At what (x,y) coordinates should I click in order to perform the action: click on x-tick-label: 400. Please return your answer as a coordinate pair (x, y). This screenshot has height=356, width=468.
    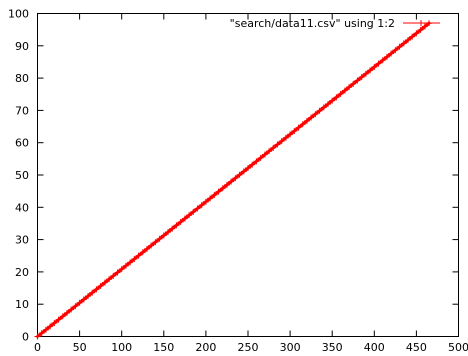
    Looking at the image, I should click on (374, 347).